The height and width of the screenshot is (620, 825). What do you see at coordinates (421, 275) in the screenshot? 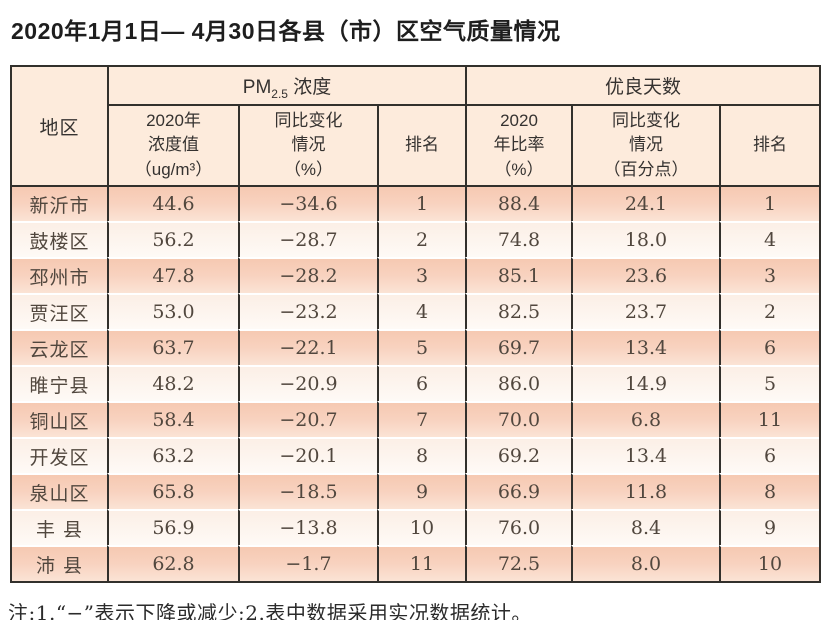
I see `pm-rank-cell: 3` at bounding box center [421, 275].